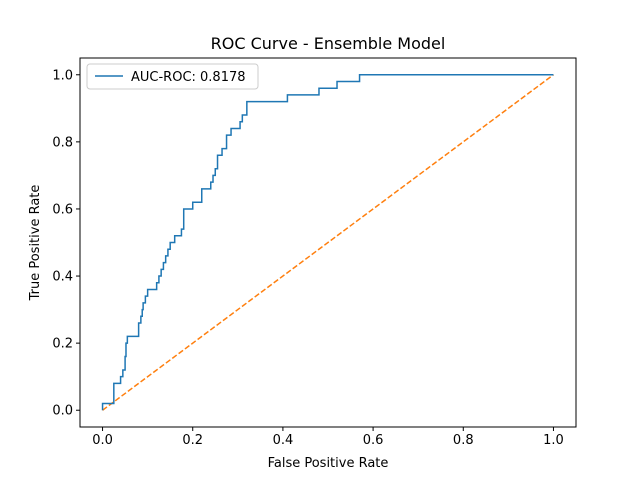 Image resolution: width=640 pixels, height=480 pixels. Describe the element at coordinates (192, 440) in the screenshot. I see `x-tick-label: 0.2` at that location.